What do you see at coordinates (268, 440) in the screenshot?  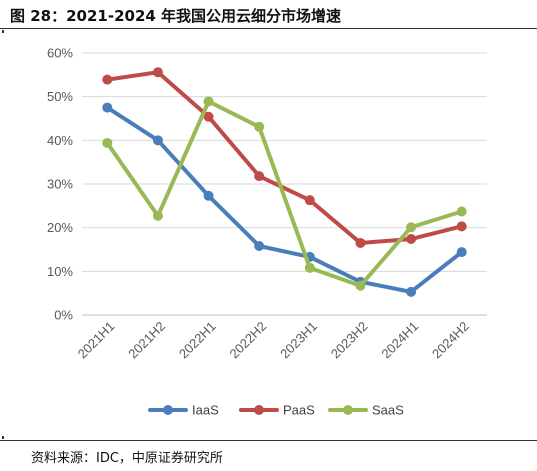 I see `bottom-rule` at bounding box center [268, 440].